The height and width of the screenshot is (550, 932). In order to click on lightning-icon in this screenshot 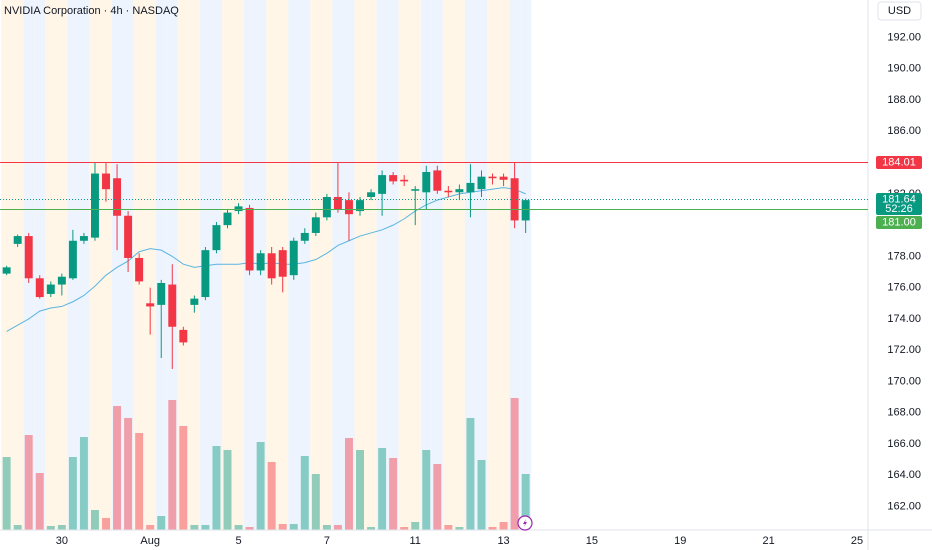, I will do `click(525, 523)`.